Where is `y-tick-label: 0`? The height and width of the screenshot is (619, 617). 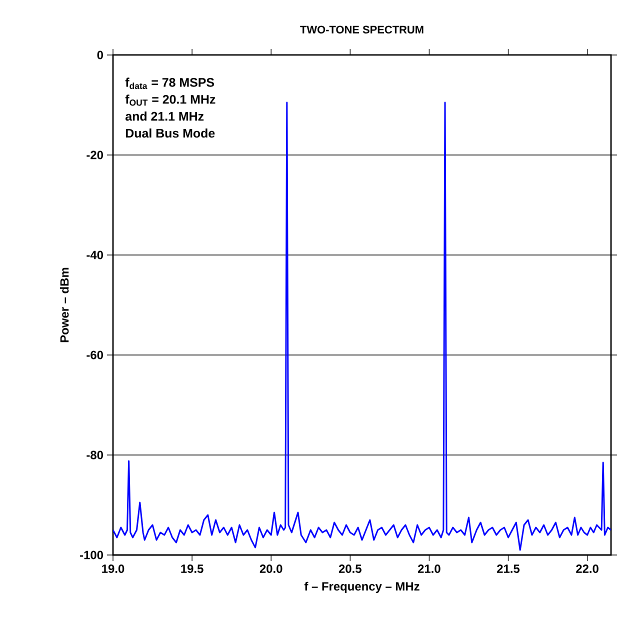 y-tick-label: 0 is located at coordinates (100, 55).